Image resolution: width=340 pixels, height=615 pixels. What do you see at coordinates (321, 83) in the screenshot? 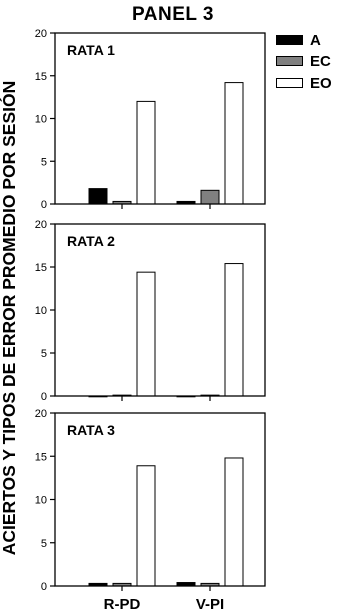
I see `legend-label-eo: EO` at bounding box center [321, 83].